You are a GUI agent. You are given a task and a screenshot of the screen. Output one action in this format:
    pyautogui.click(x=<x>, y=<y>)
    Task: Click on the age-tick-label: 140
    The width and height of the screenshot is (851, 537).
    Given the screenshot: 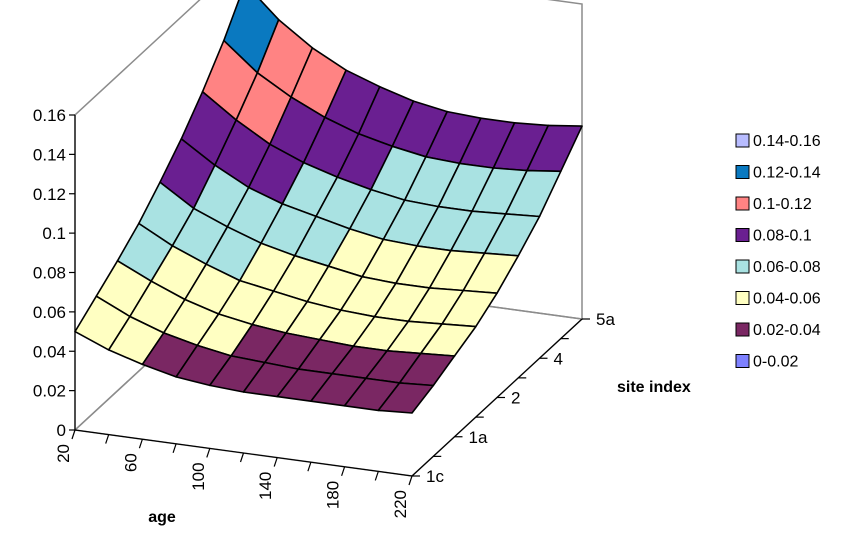 What is the action you would take?
    pyautogui.click(x=265, y=486)
    